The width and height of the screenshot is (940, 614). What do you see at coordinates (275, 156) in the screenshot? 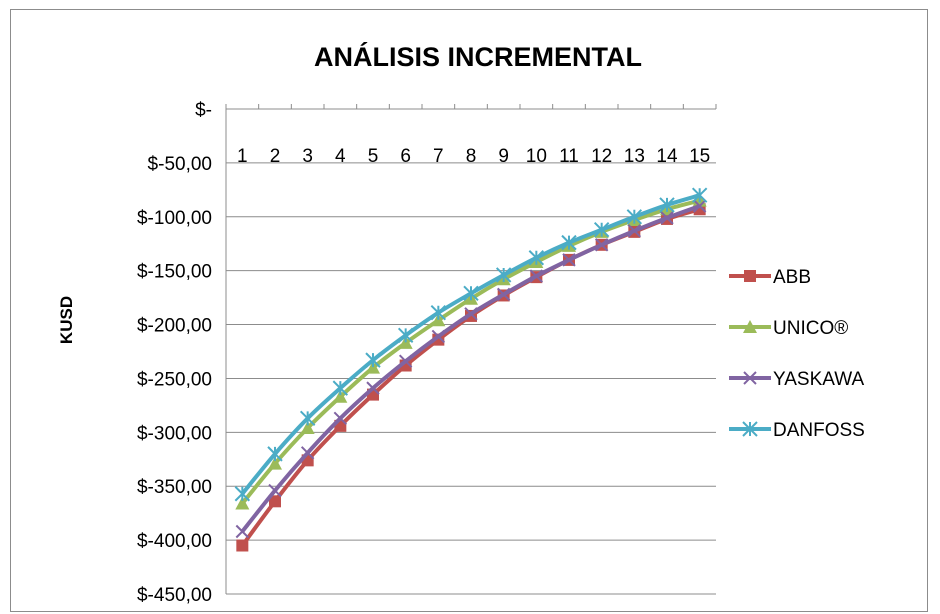
I see `x-tick-label: 2` at bounding box center [275, 156].